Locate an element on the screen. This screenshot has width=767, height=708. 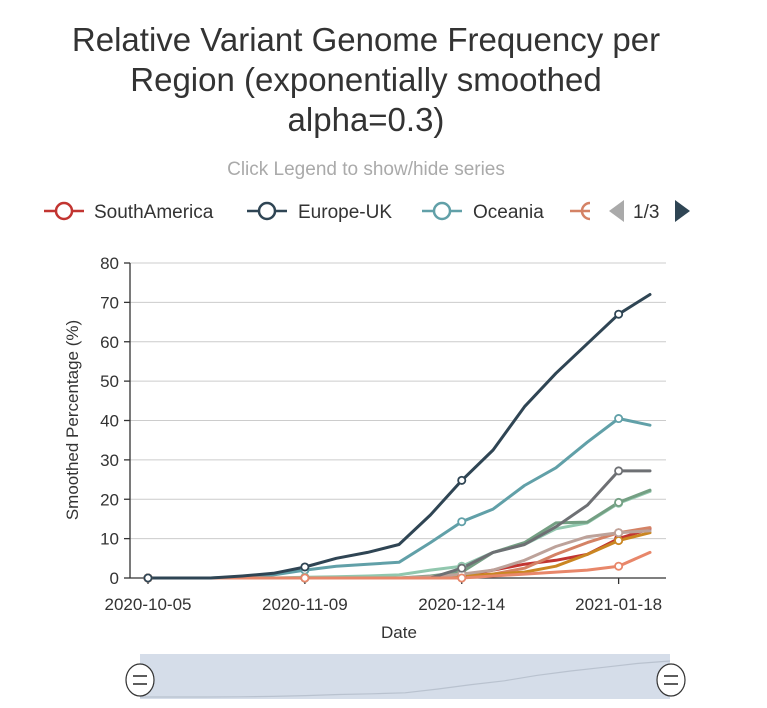
zoom-handle-left is located at coordinates (140, 680).